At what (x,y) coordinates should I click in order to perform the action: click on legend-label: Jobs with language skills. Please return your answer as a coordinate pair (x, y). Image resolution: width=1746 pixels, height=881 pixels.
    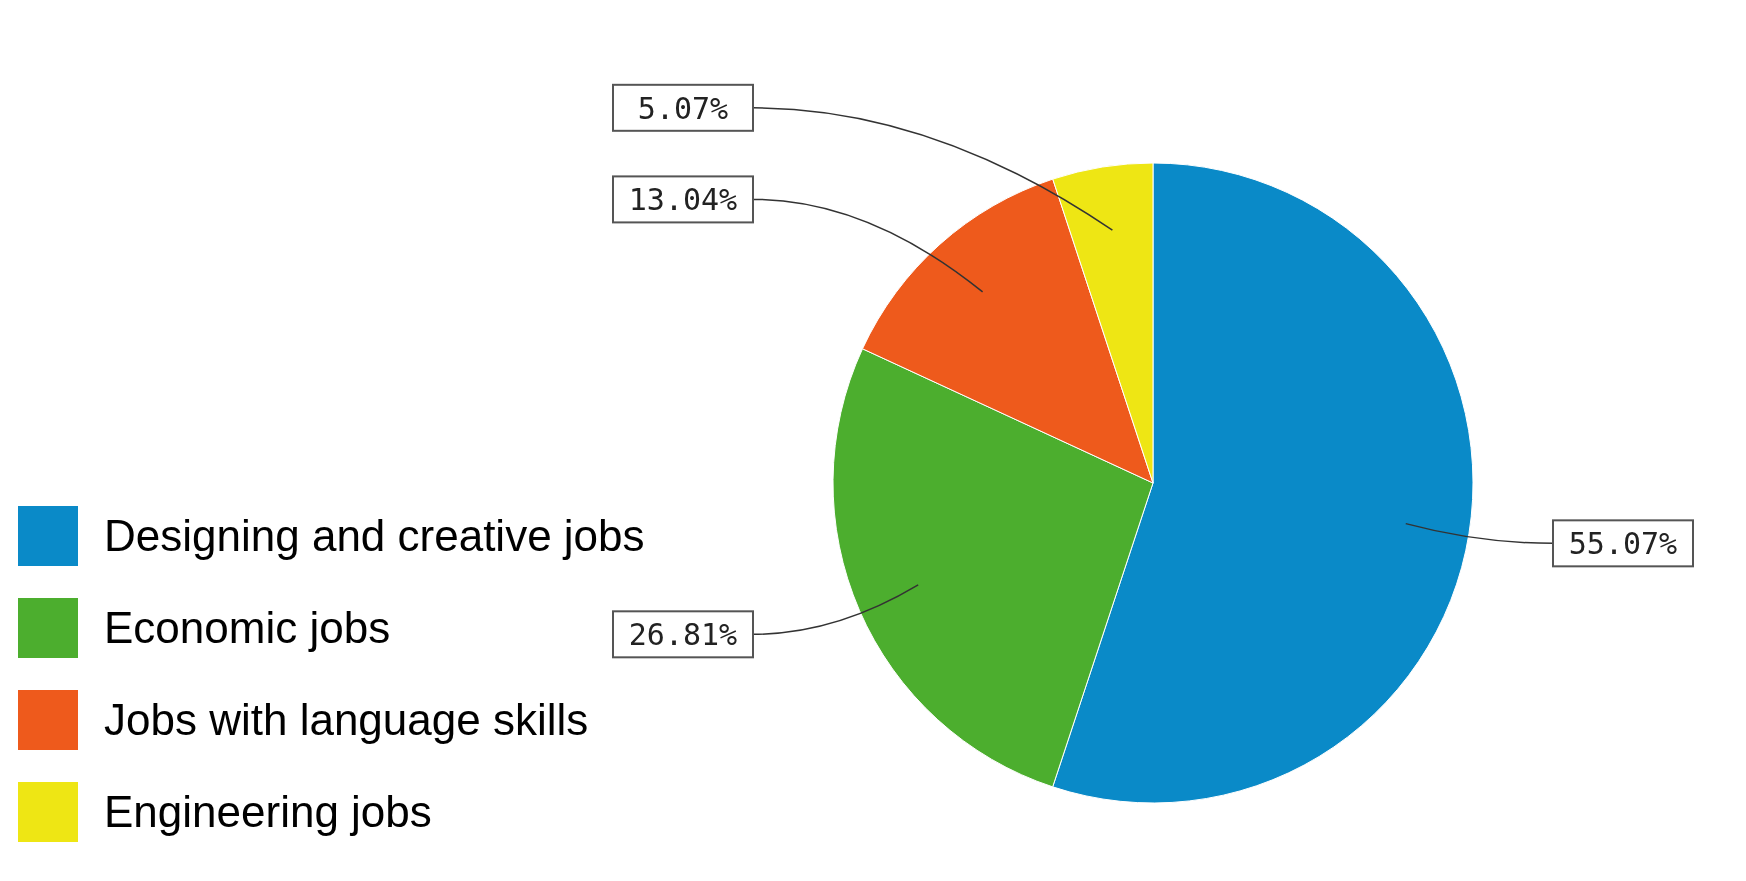
    Looking at the image, I should click on (346, 720).